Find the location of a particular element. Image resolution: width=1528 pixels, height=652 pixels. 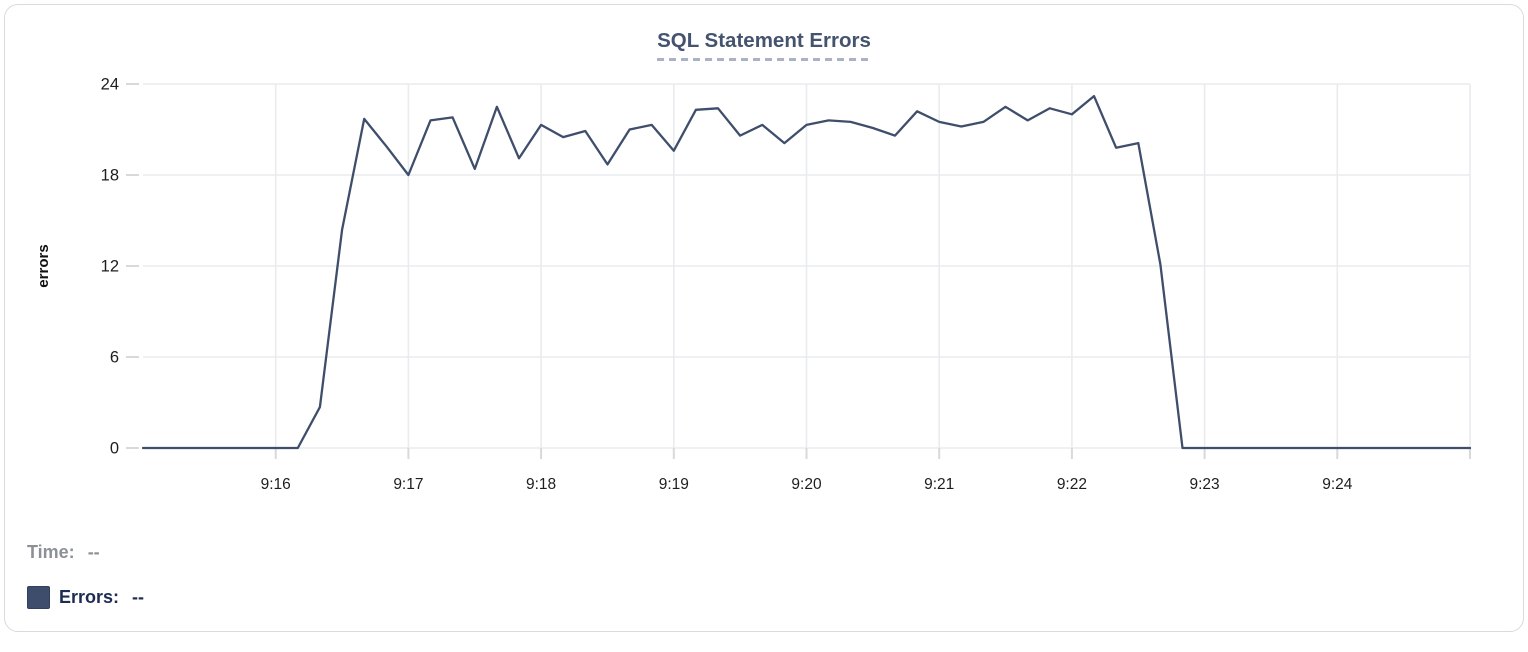

svg-text: 9:23 is located at coordinates (1205, 484).